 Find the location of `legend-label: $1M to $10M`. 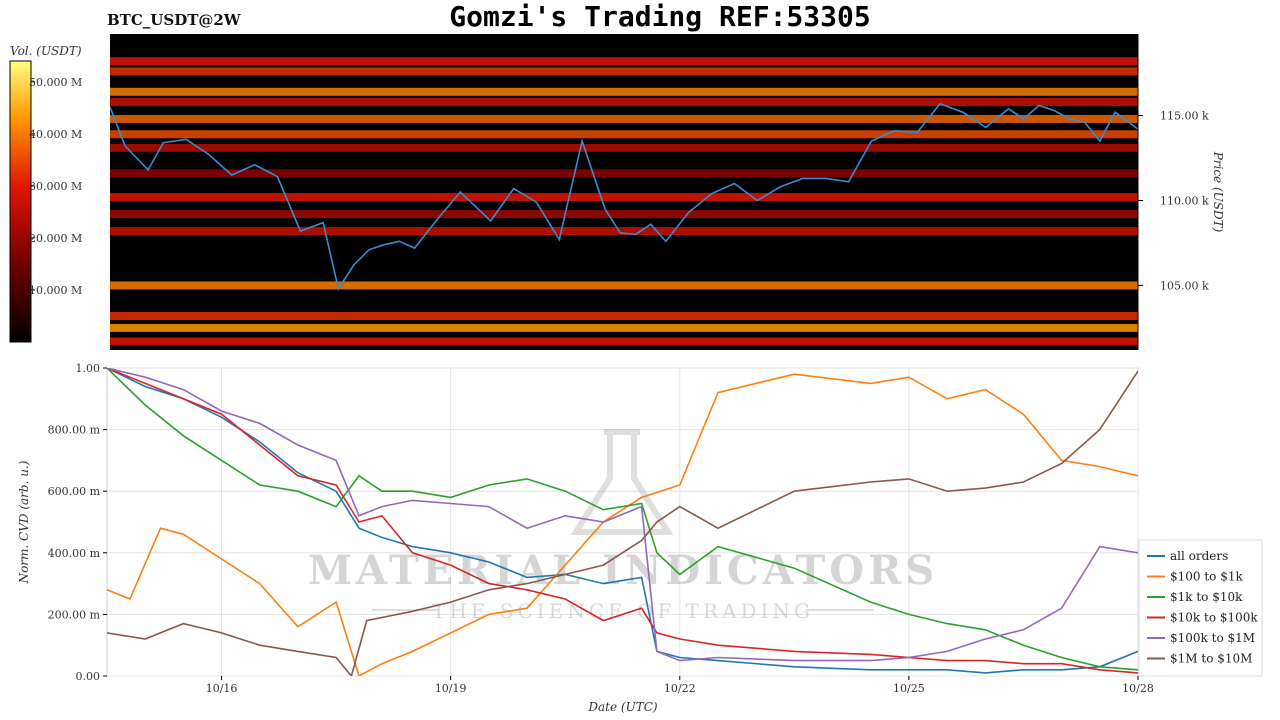

legend-label: $1M to $10M is located at coordinates (1211, 659).